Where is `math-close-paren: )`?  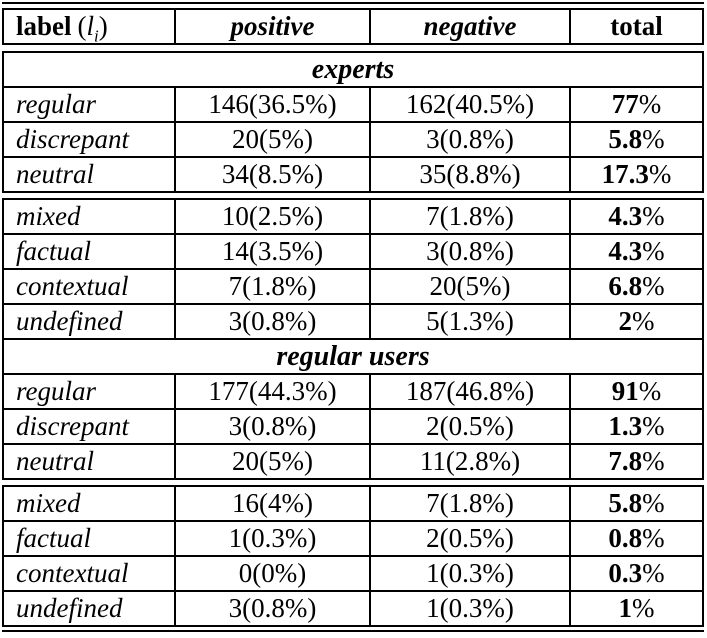
math-close-paren: ) is located at coordinates (103, 26).